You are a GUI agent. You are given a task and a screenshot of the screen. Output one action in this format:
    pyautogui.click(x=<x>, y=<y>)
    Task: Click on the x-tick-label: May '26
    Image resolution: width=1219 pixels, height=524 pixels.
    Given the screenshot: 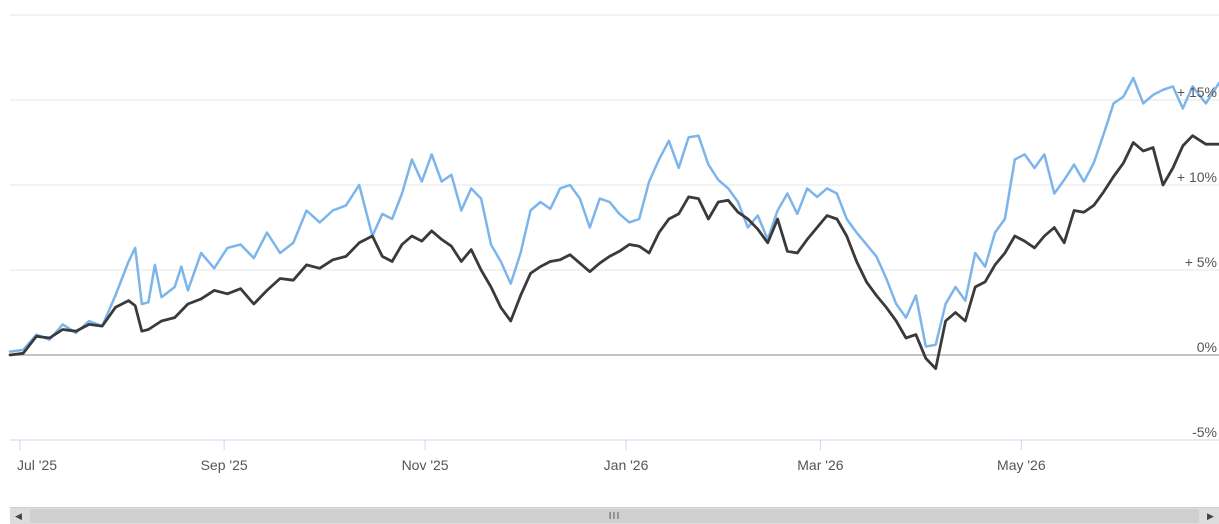 What is the action you would take?
    pyautogui.click(x=1021, y=465)
    